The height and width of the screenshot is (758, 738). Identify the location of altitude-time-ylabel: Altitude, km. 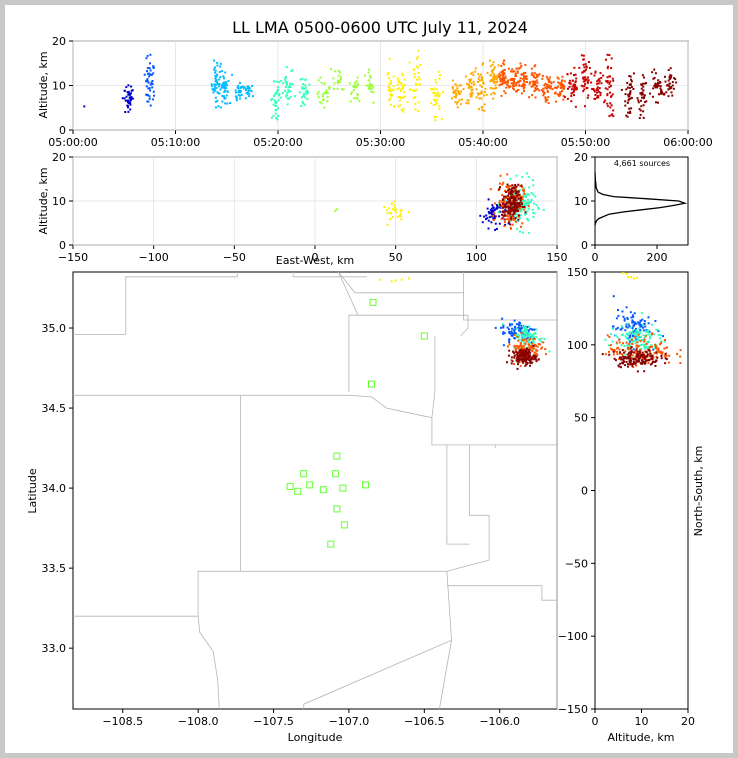
(43, 84).